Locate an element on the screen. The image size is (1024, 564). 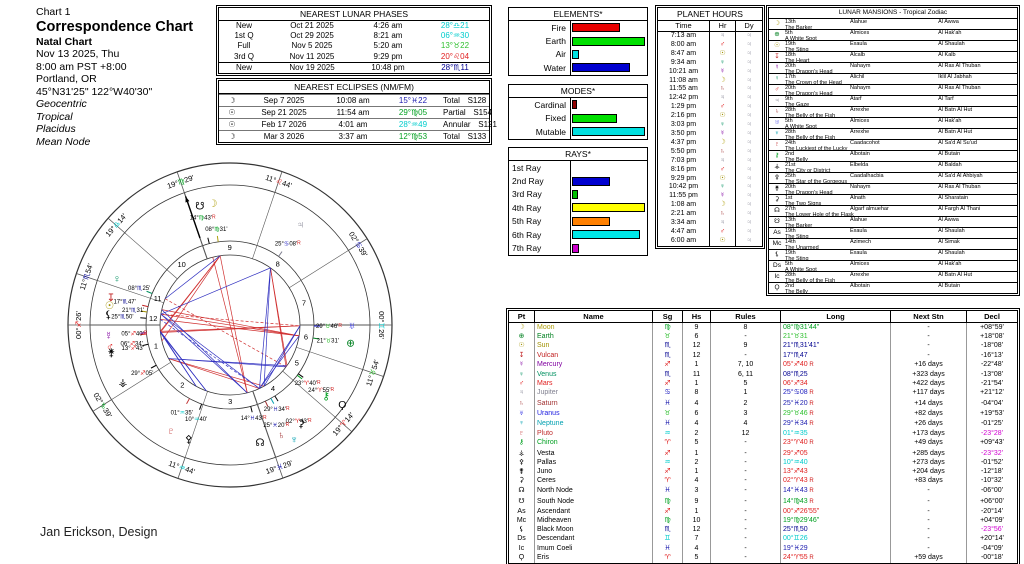
planet-house: 11 is located at coordinates (697, 374).